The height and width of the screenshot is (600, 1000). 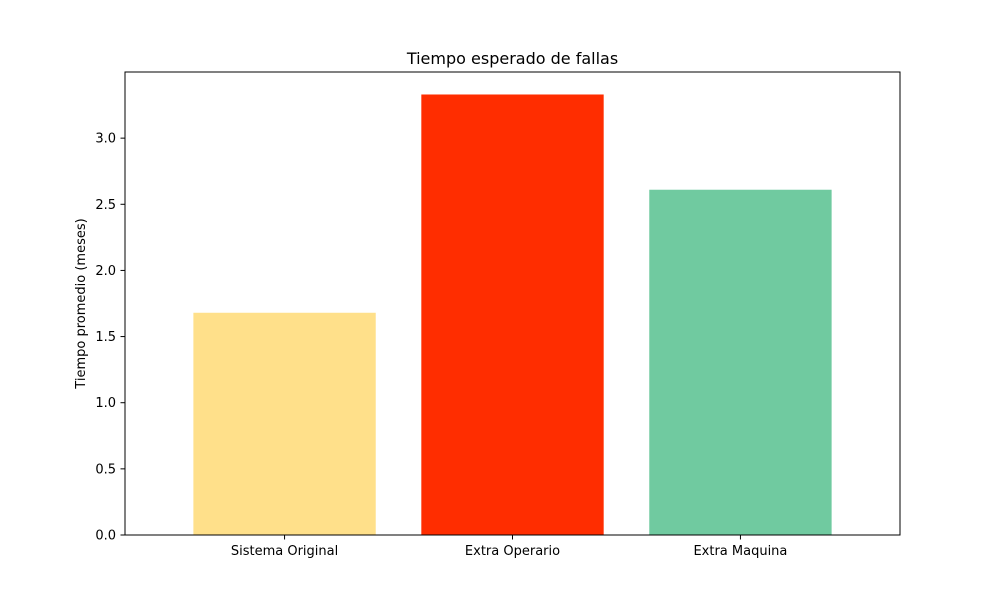 I want to click on x-tick-label: Sistema Original, so click(x=284, y=551).